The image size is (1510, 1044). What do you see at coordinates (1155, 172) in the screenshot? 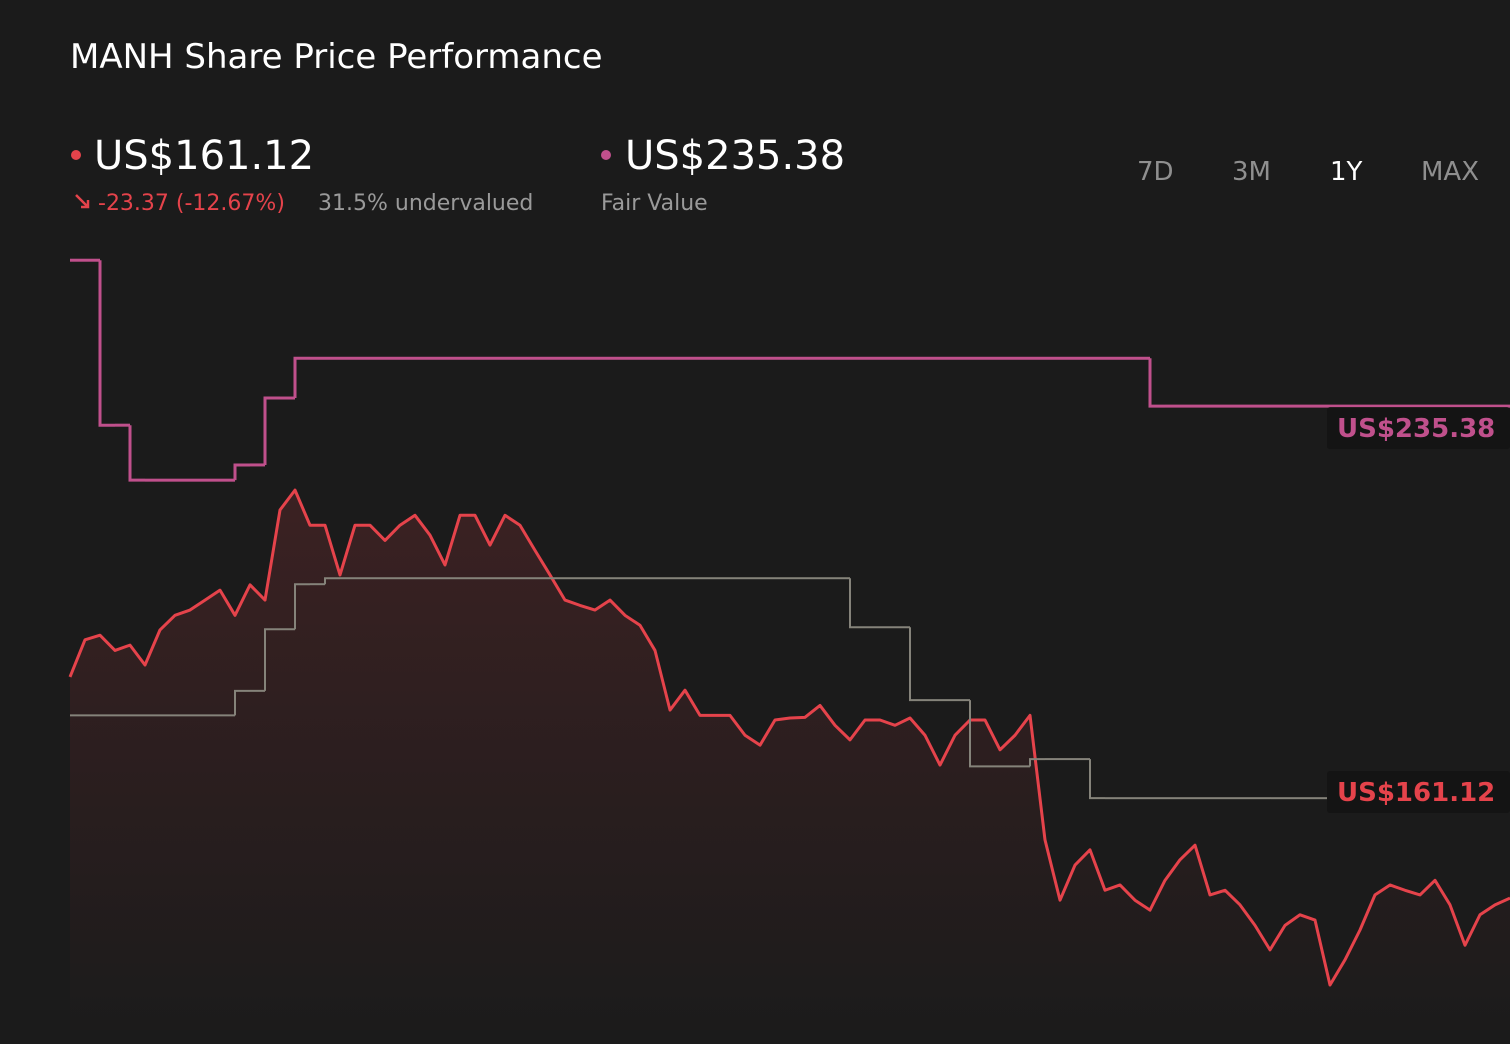
I see `range-button: 7D` at bounding box center [1155, 172].